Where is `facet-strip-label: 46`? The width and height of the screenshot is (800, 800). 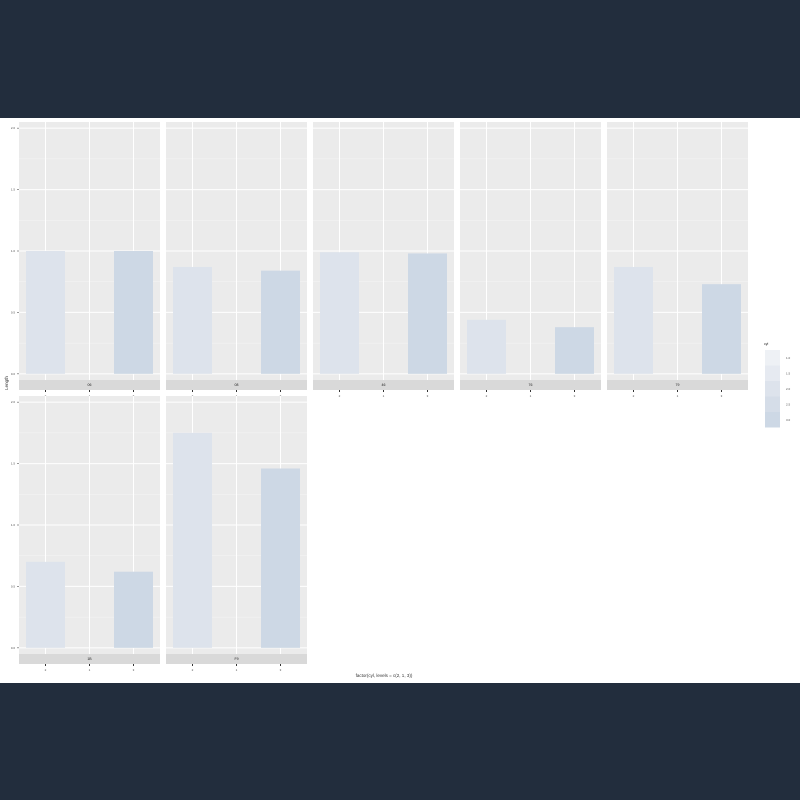
facet-strip-label: 46 is located at coordinates (384, 385).